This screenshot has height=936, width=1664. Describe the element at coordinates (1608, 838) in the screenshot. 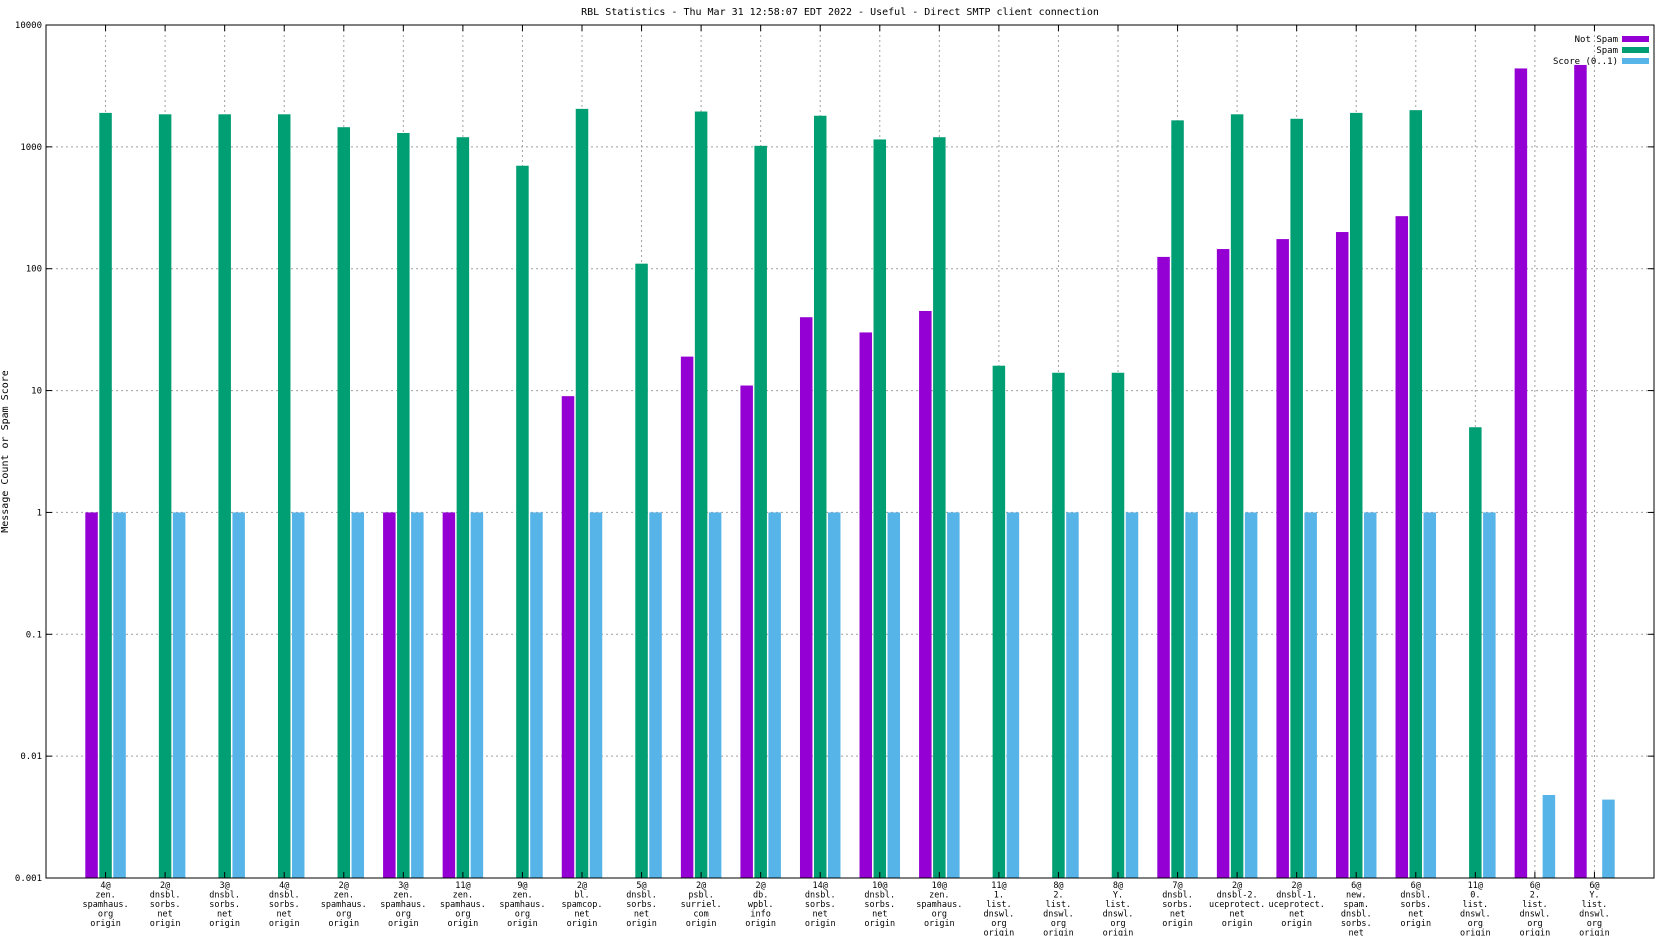

I see `bar-score-0-1--25` at that location.